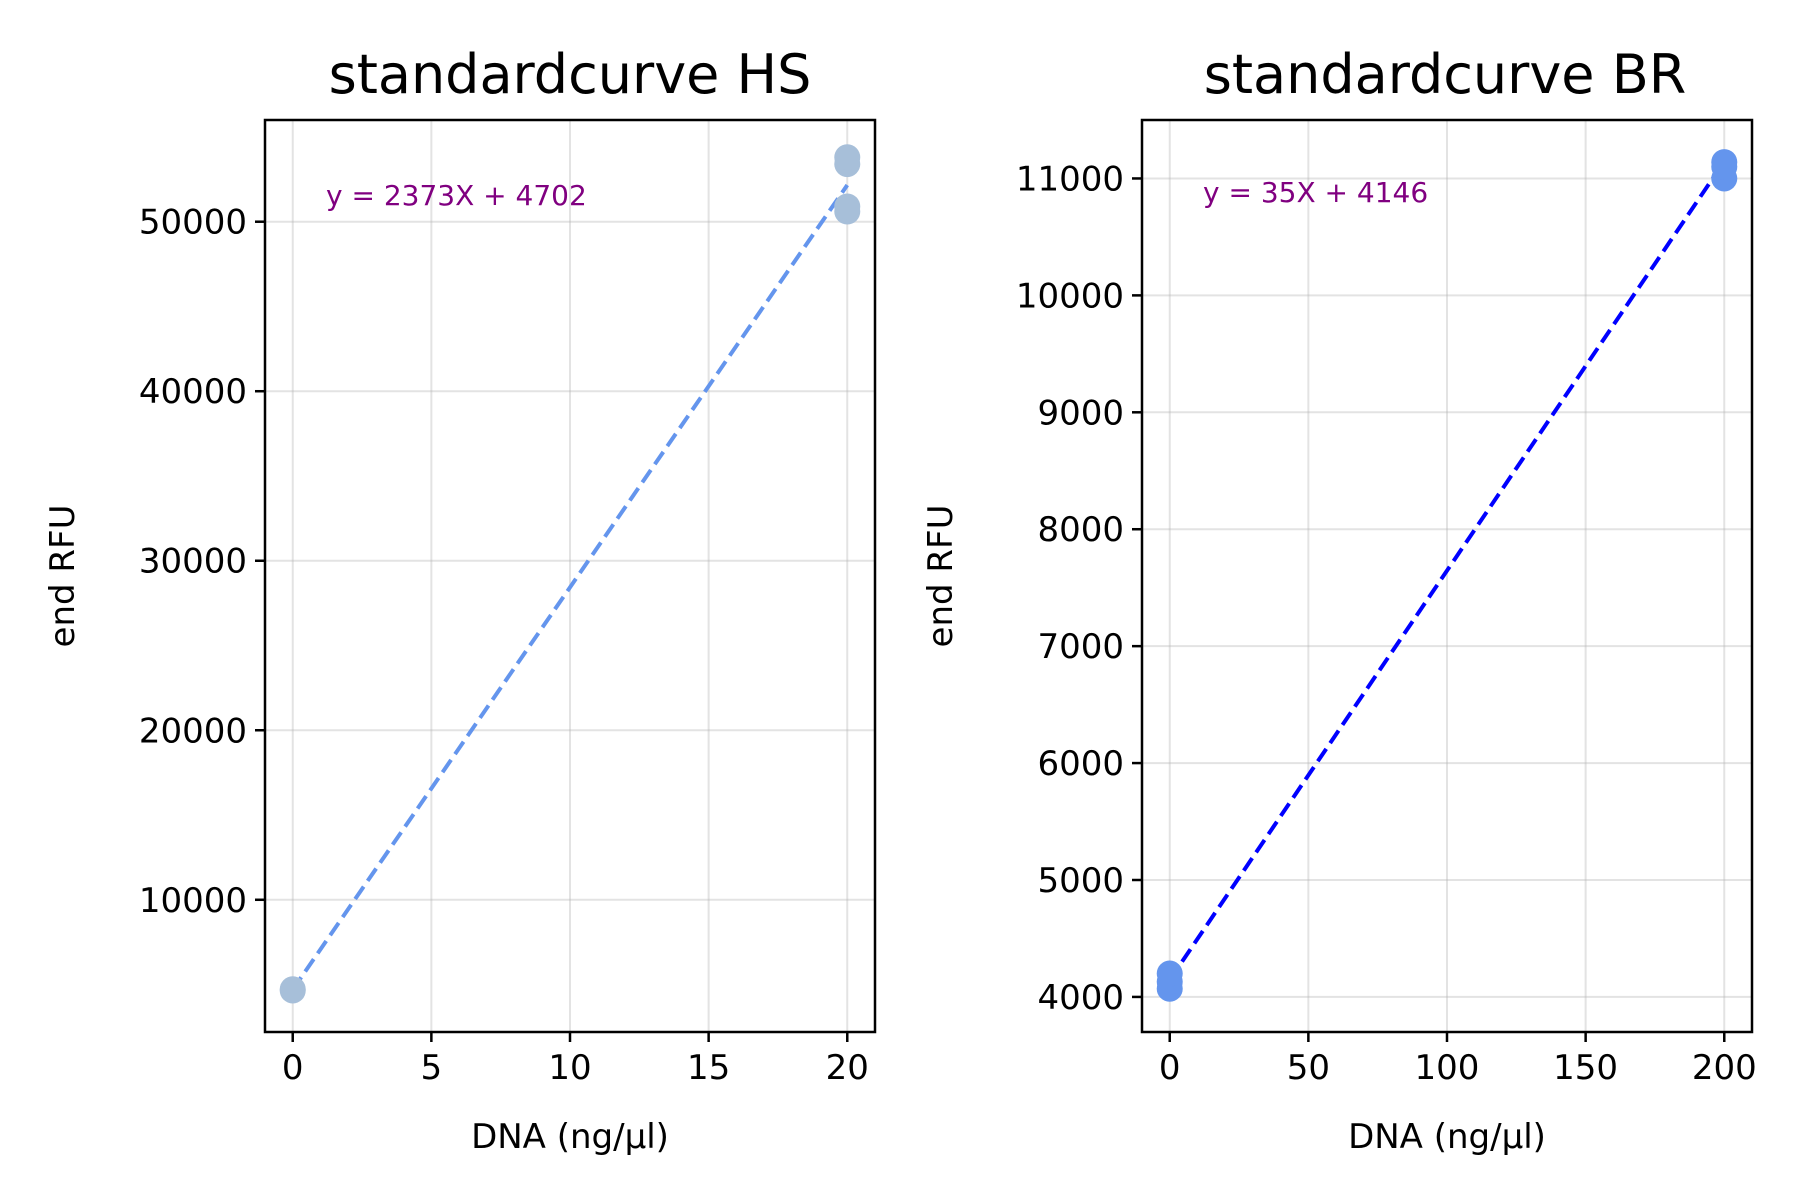 This screenshot has height=1200, width=1800. I want to click on x-axis-ticks: 0 50 100 150 200, so click(1458, 1060).